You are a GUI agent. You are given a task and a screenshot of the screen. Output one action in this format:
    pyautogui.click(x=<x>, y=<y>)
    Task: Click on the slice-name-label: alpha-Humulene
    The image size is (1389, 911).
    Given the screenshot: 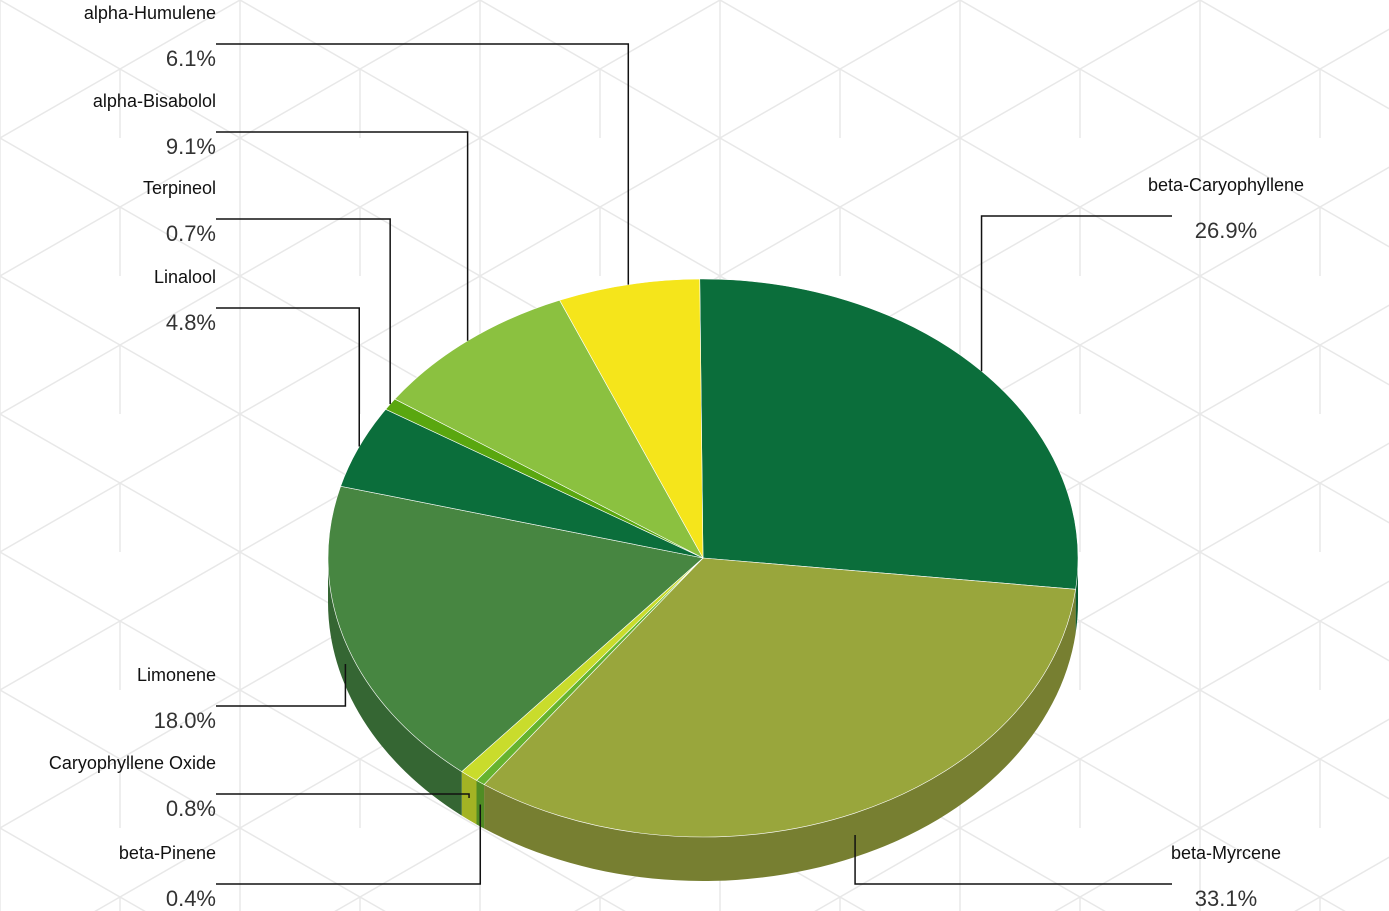 What is the action you would take?
    pyautogui.click(x=150, y=13)
    